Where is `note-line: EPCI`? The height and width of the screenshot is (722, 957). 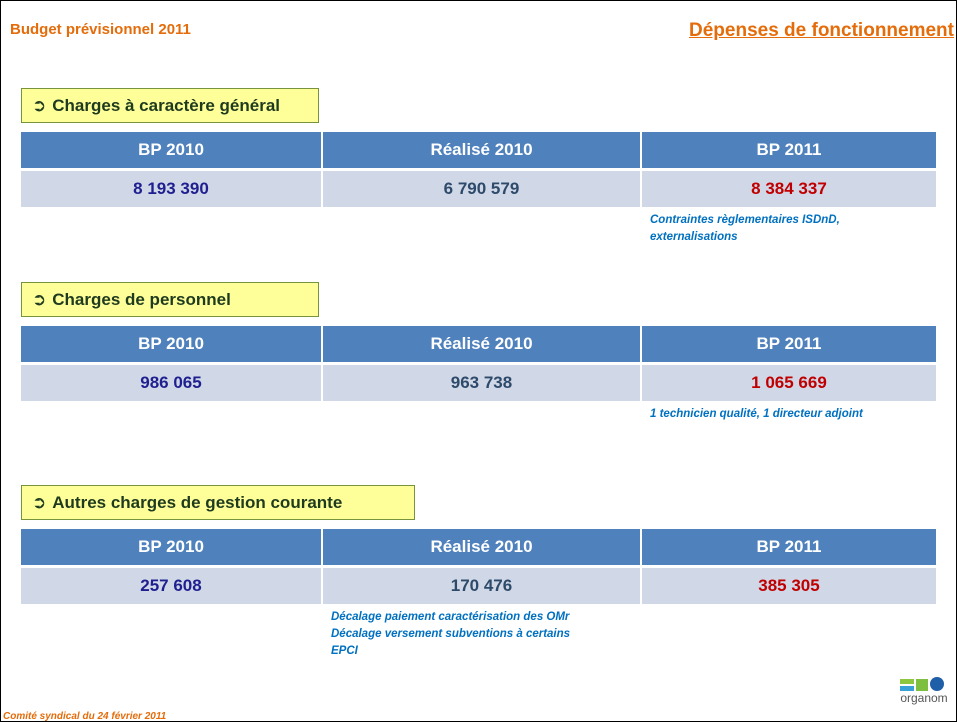 note-line: EPCI is located at coordinates (344, 651).